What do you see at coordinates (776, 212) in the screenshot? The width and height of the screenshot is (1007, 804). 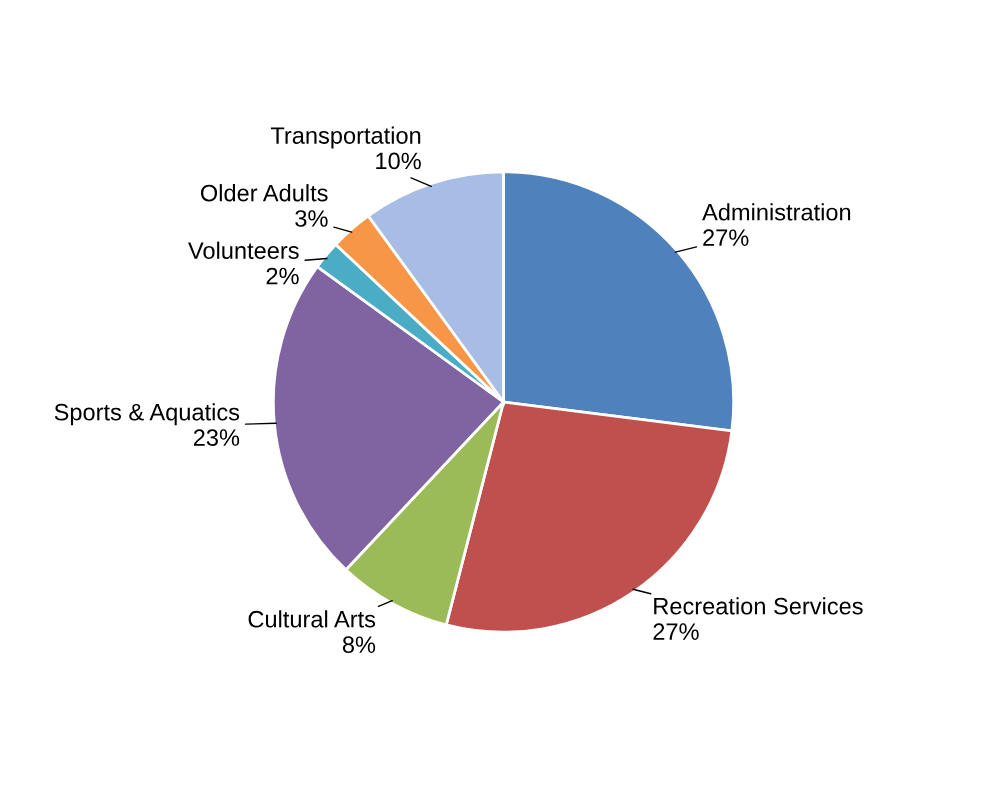 I see `slice-label: Administration` at bounding box center [776, 212].